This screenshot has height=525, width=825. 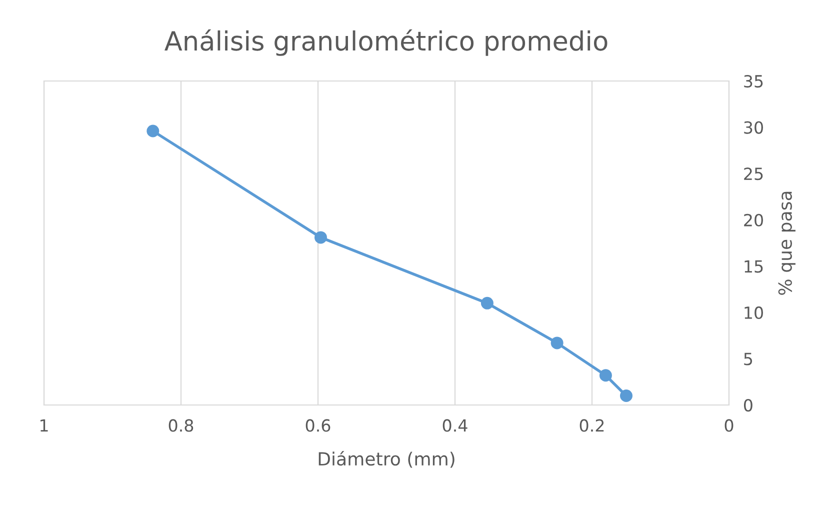 What do you see at coordinates (386, 459) in the screenshot?
I see `x-axis-title: Diámetro (mm)` at bounding box center [386, 459].